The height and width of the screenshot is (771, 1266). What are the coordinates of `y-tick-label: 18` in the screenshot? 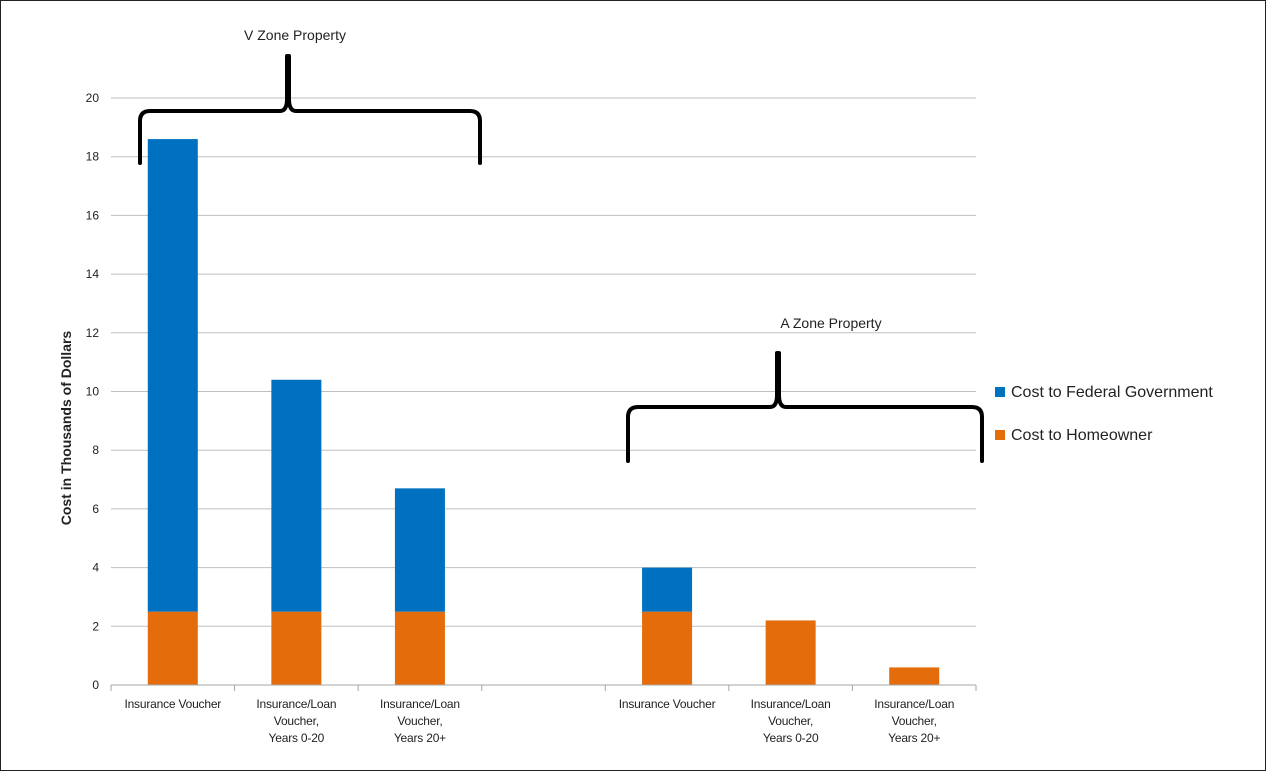 It's located at (93, 157).